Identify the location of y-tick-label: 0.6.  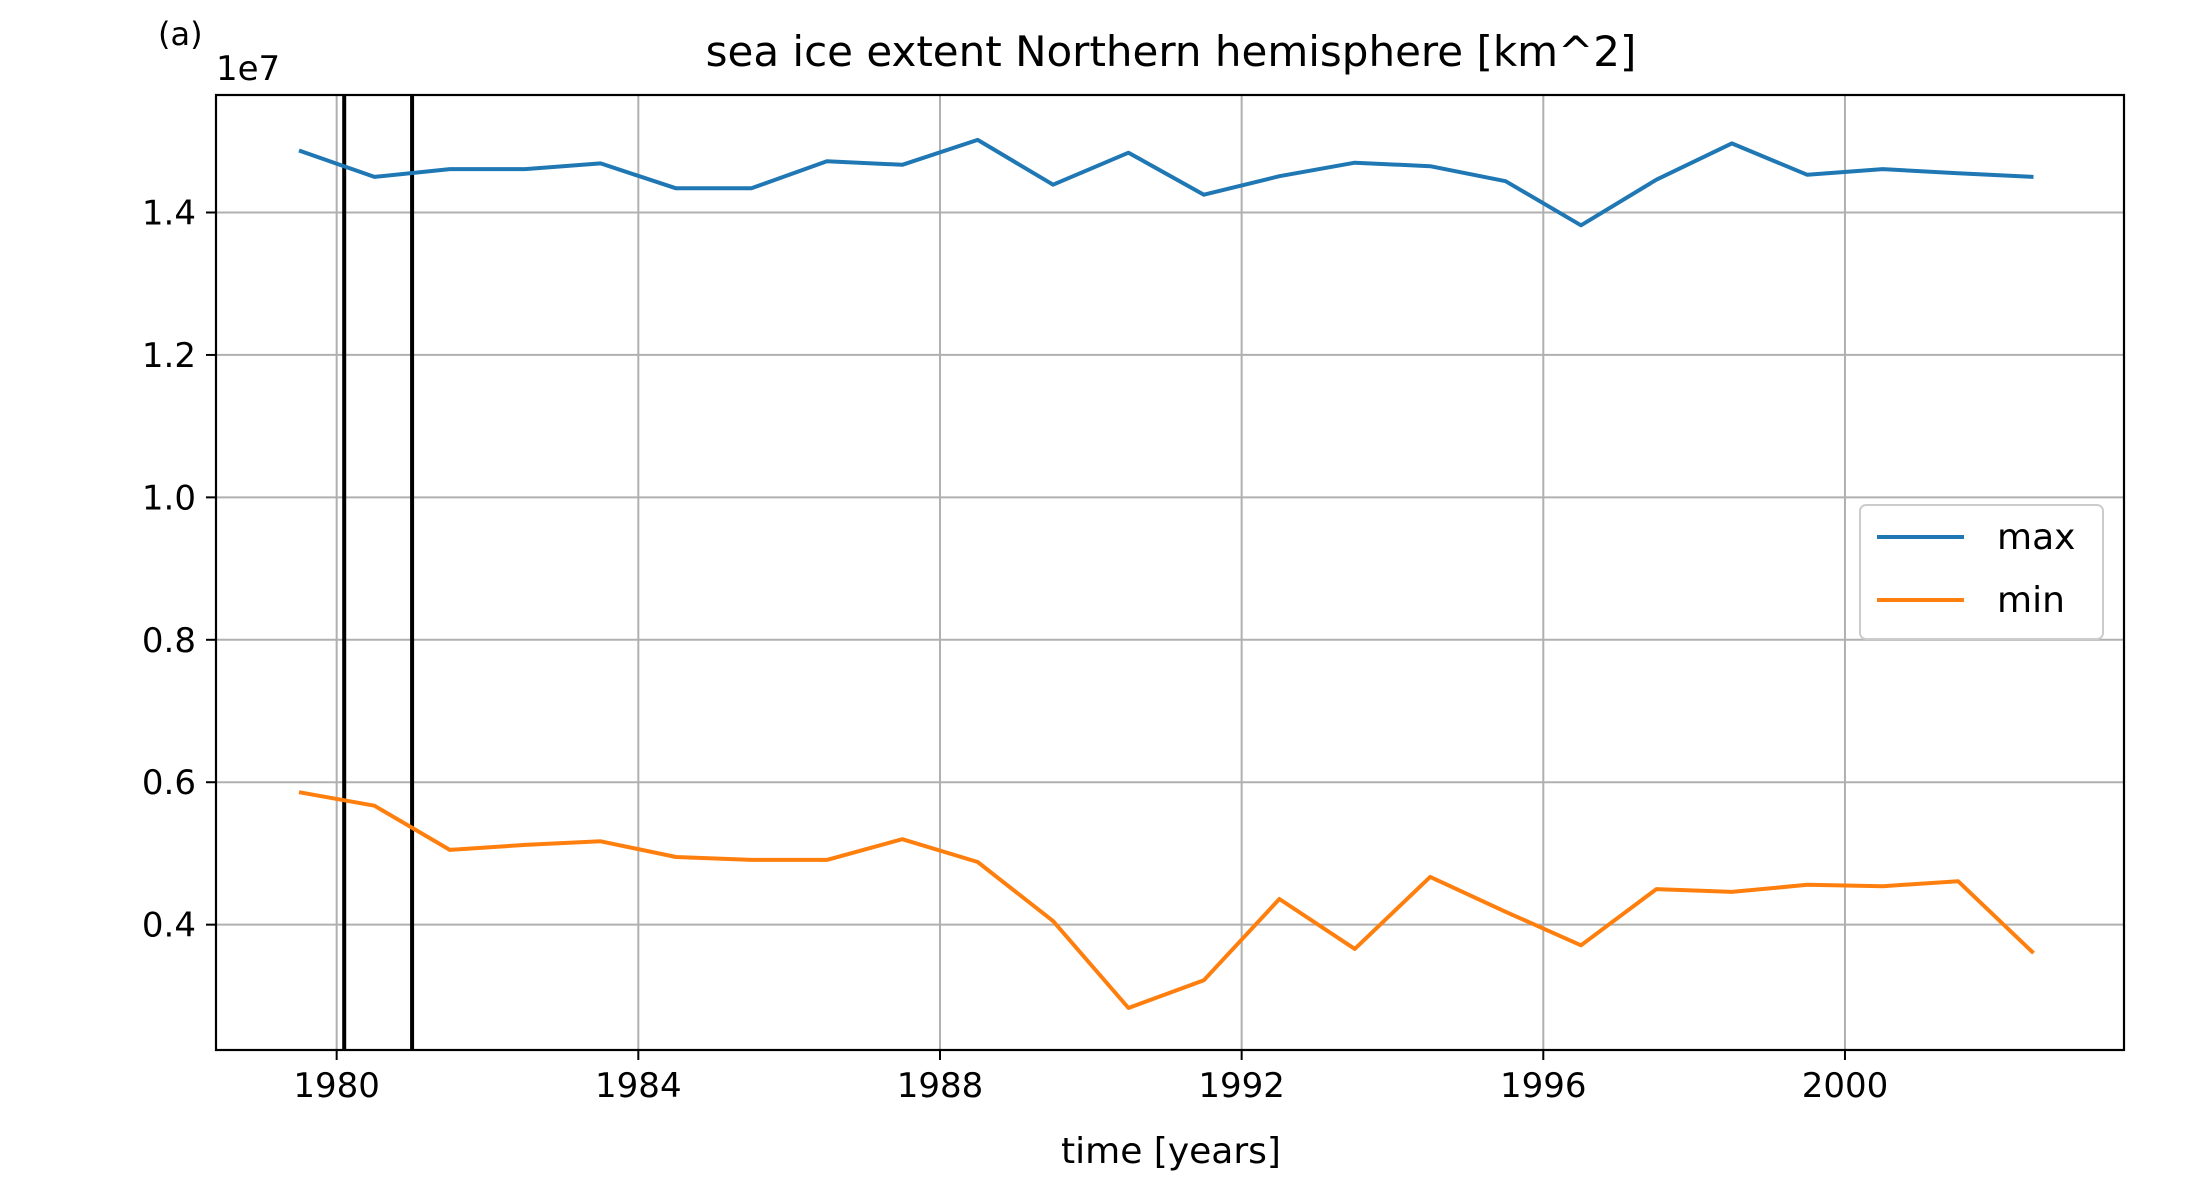
(169, 783).